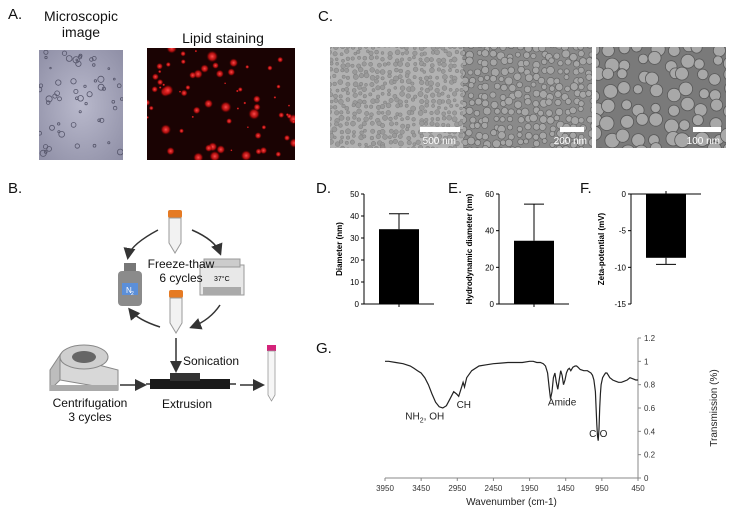 The height and width of the screenshot is (510, 738). Describe the element at coordinates (650, 455) in the screenshot. I see `y-tick-label: 0.2` at that location.